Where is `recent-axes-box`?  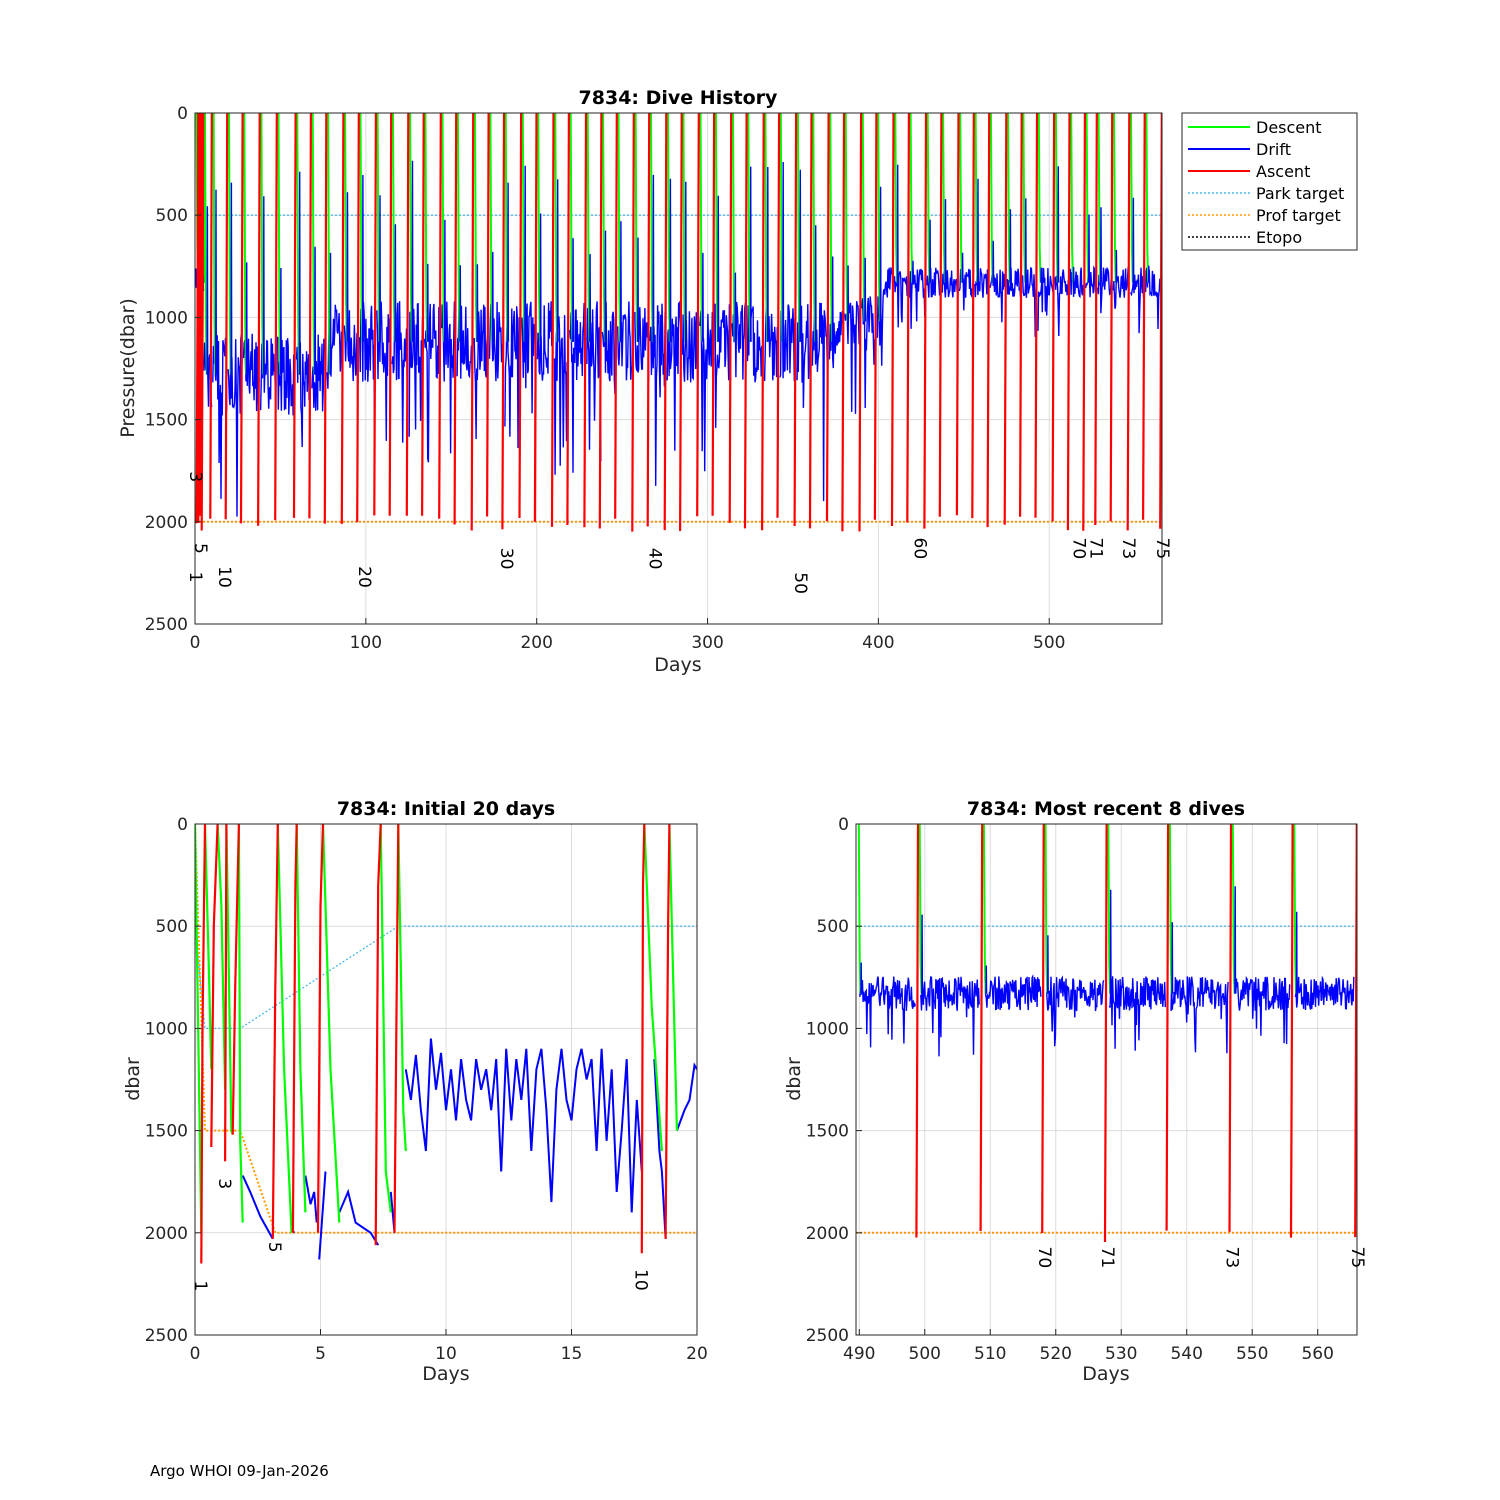
recent-axes-box is located at coordinates (1106, 1079).